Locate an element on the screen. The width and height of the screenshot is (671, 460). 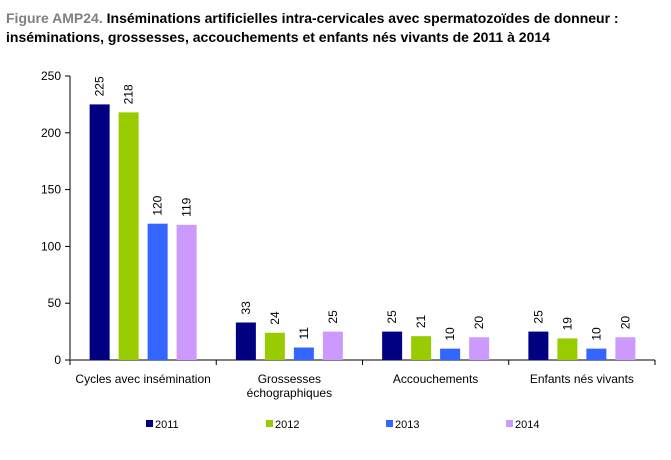
y-tick-label: 0 is located at coordinates (57, 360).